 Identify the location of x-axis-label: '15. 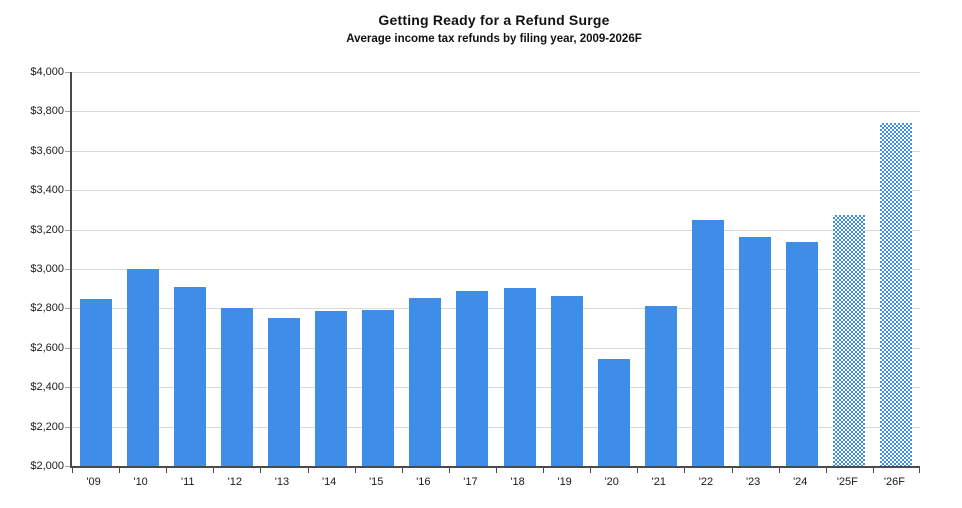
(376, 482).